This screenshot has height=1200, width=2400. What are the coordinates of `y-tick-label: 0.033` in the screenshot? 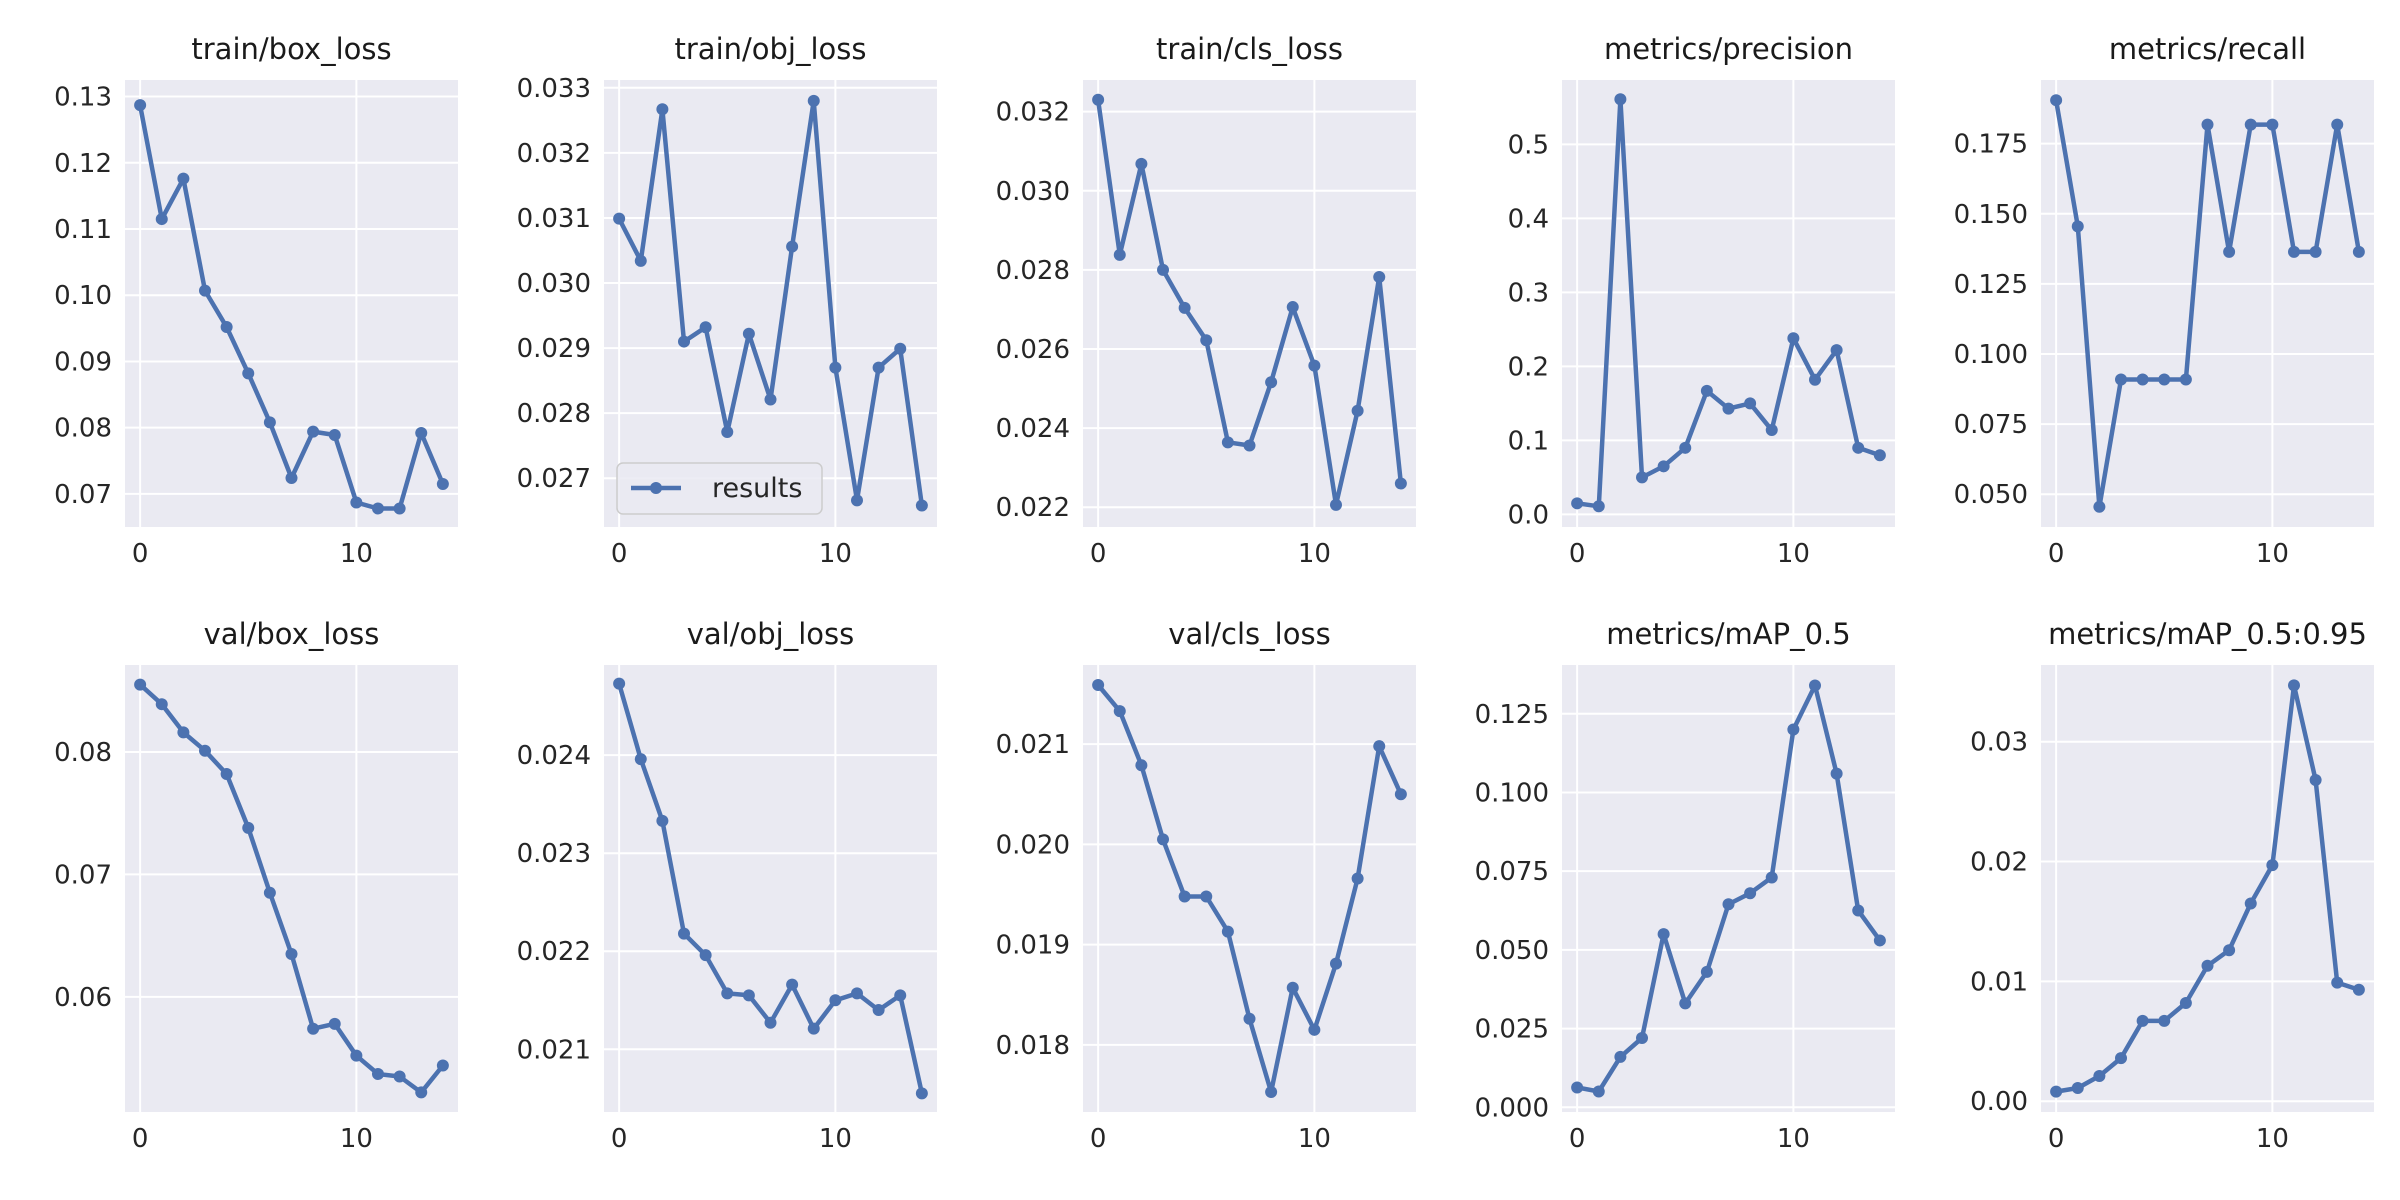 It's located at (554, 89).